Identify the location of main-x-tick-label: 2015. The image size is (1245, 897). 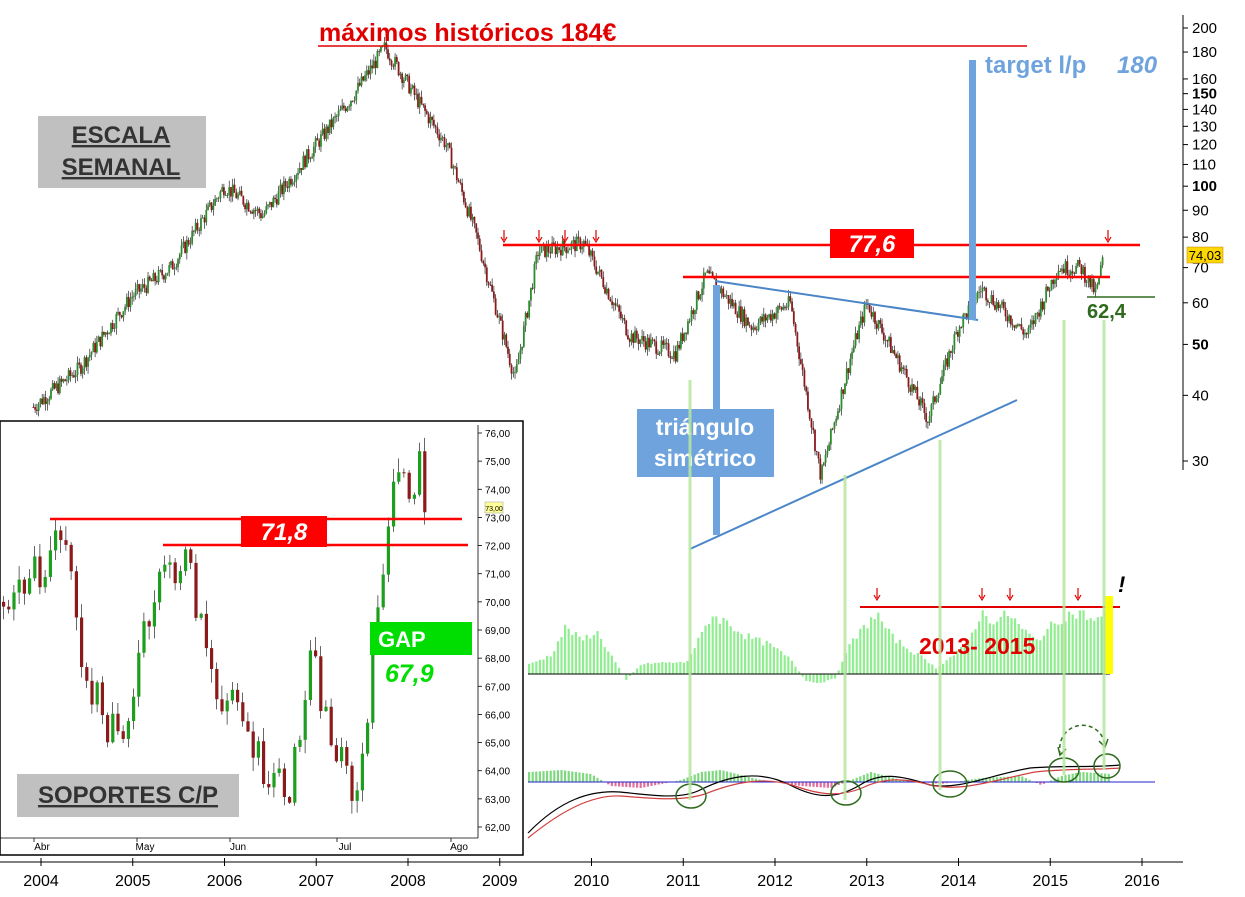
(1050, 881).